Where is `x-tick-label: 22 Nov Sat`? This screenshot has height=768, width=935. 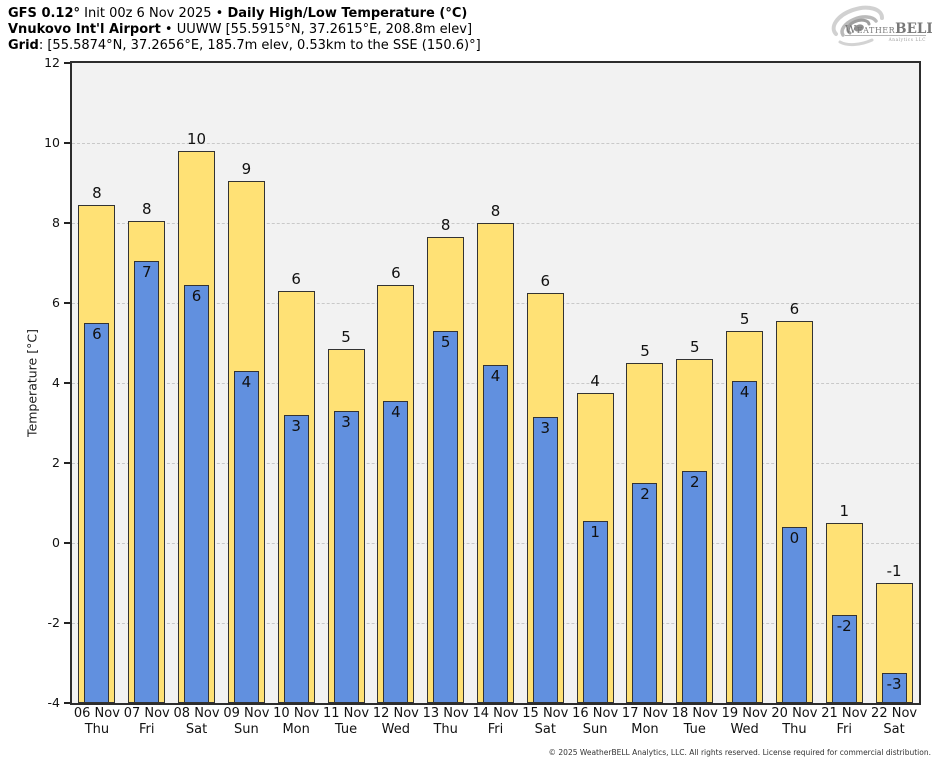 x-tick-label: 22 Nov Sat is located at coordinates (894, 722).